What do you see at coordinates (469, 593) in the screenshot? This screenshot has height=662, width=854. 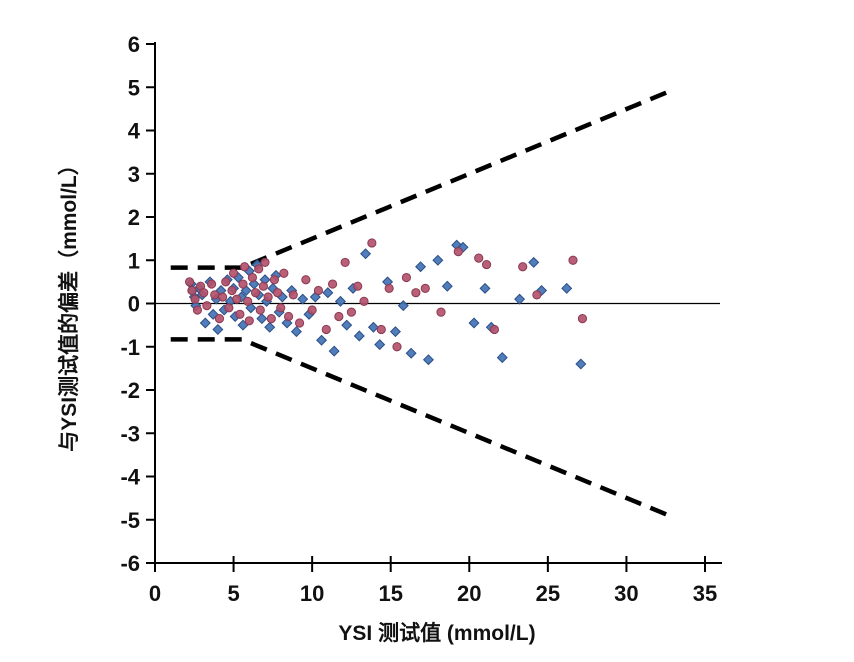 I see `x-tick-label: 20` at bounding box center [469, 593].